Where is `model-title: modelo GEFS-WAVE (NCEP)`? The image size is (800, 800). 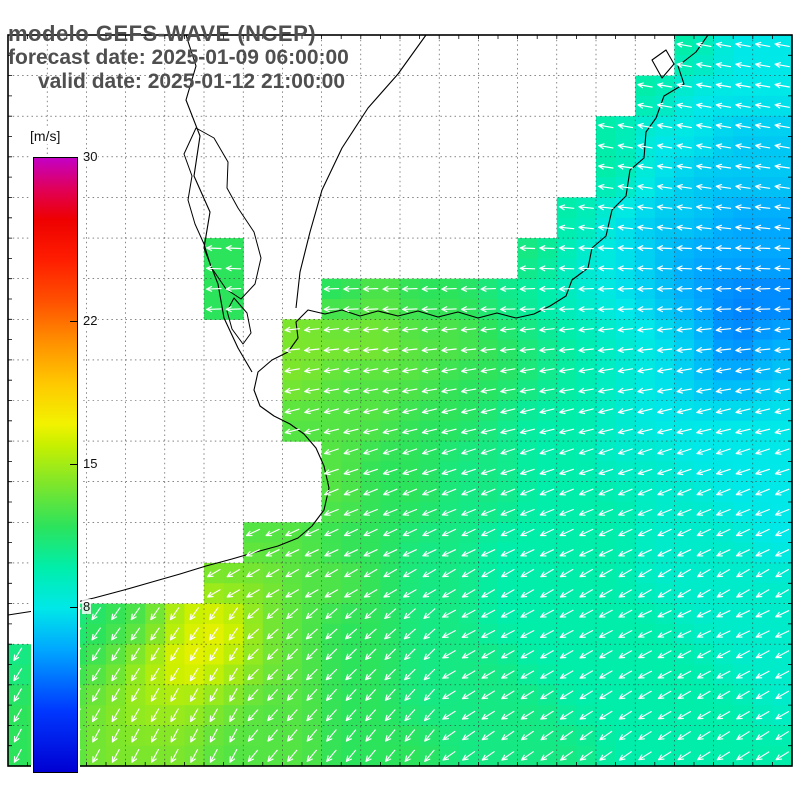
model-title: modelo GEFS-WAVE (NCEP) is located at coordinates (162, 33).